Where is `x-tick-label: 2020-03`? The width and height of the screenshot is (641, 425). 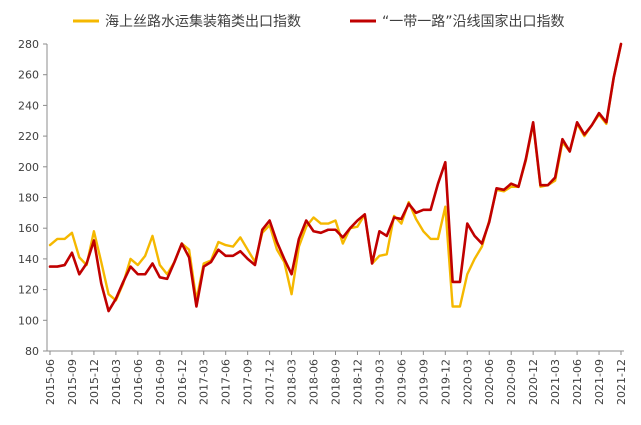
x-tick-label: 2020-03 is located at coordinates (467, 382).